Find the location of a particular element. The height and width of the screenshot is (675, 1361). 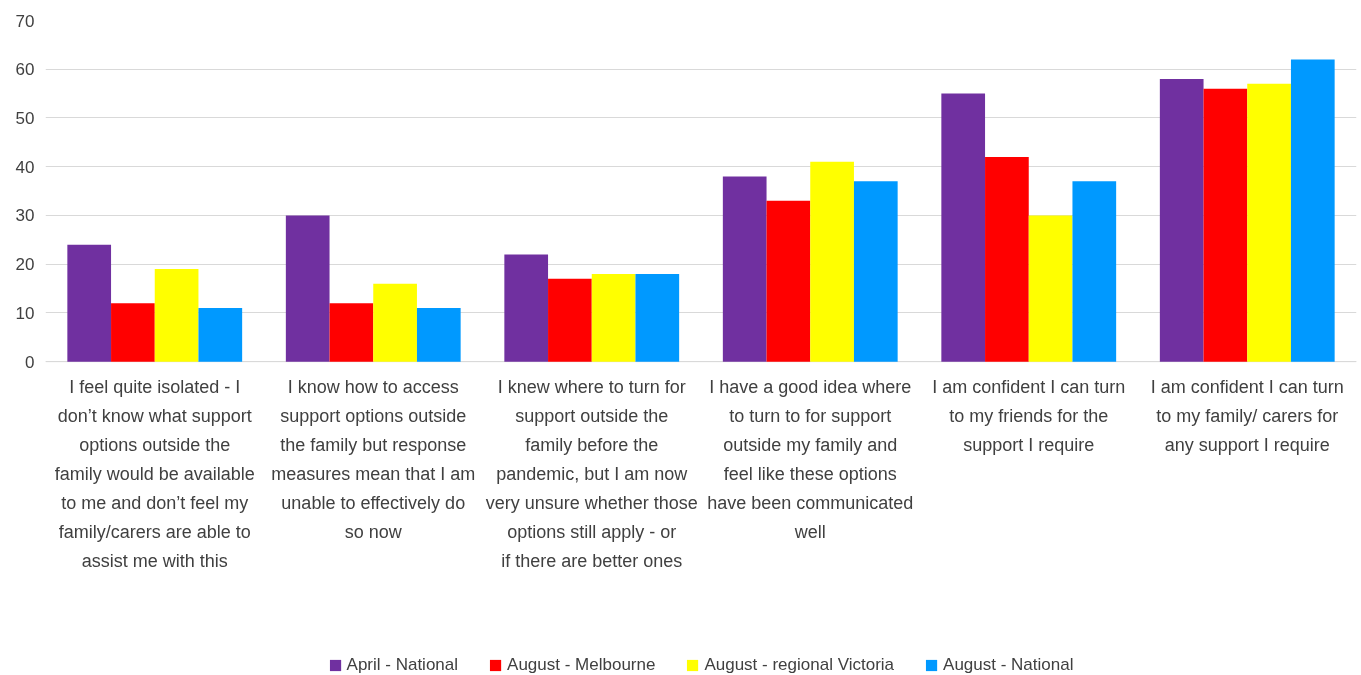

y-tick-label: 20 is located at coordinates (25, 265).